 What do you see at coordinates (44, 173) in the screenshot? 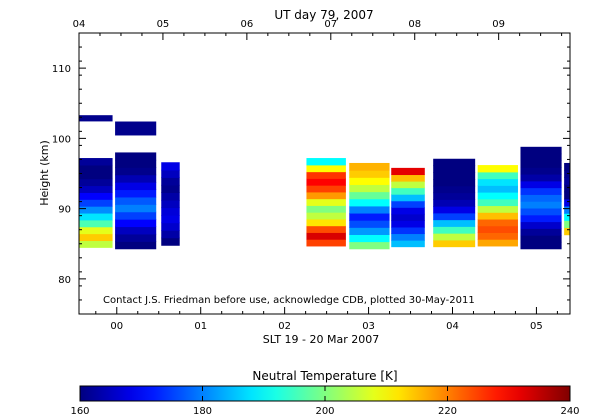
I see `y-axis-label: Height (km)` at bounding box center [44, 173].